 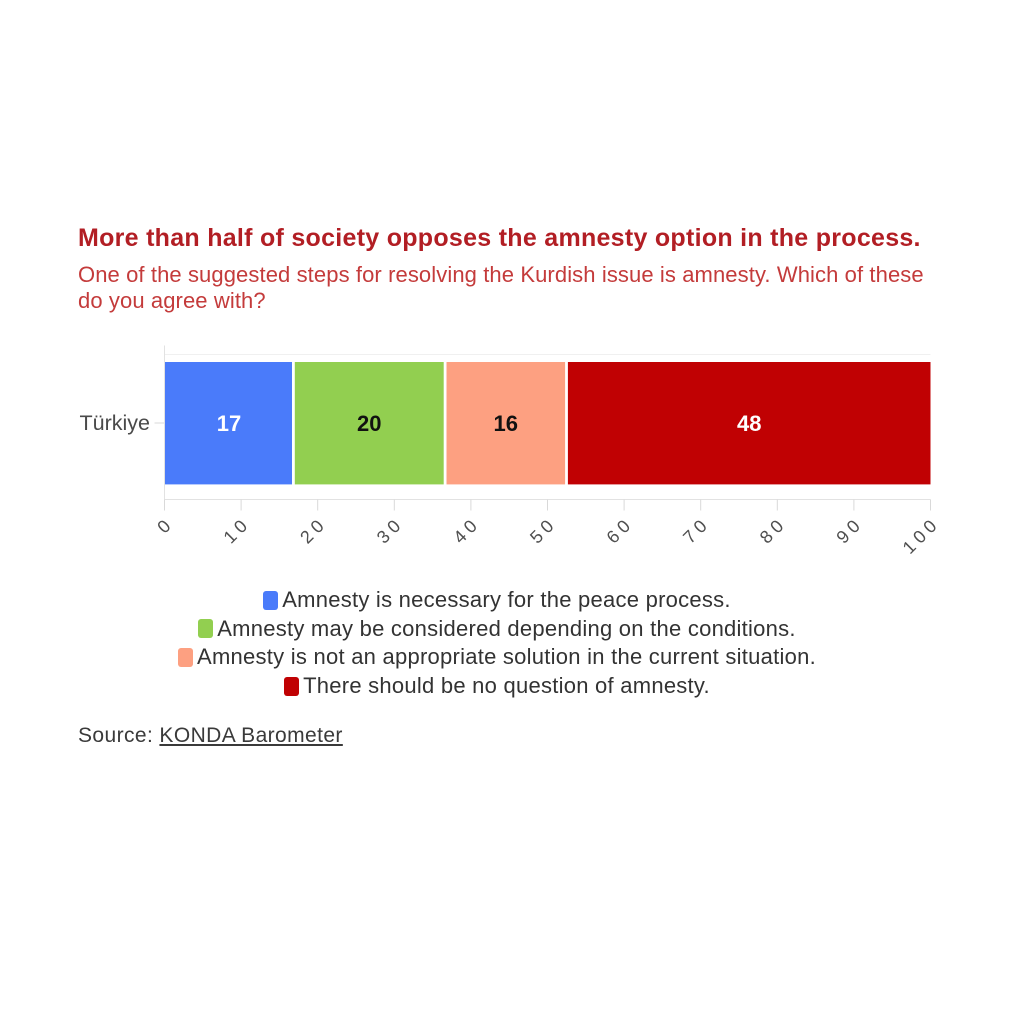 I want to click on svg-text: 70, so click(x=696, y=530).